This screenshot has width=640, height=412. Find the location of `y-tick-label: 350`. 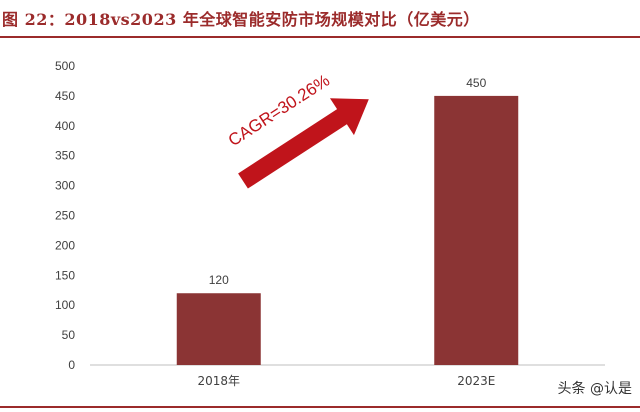

y-tick-label: 350 is located at coordinates (65, 156).